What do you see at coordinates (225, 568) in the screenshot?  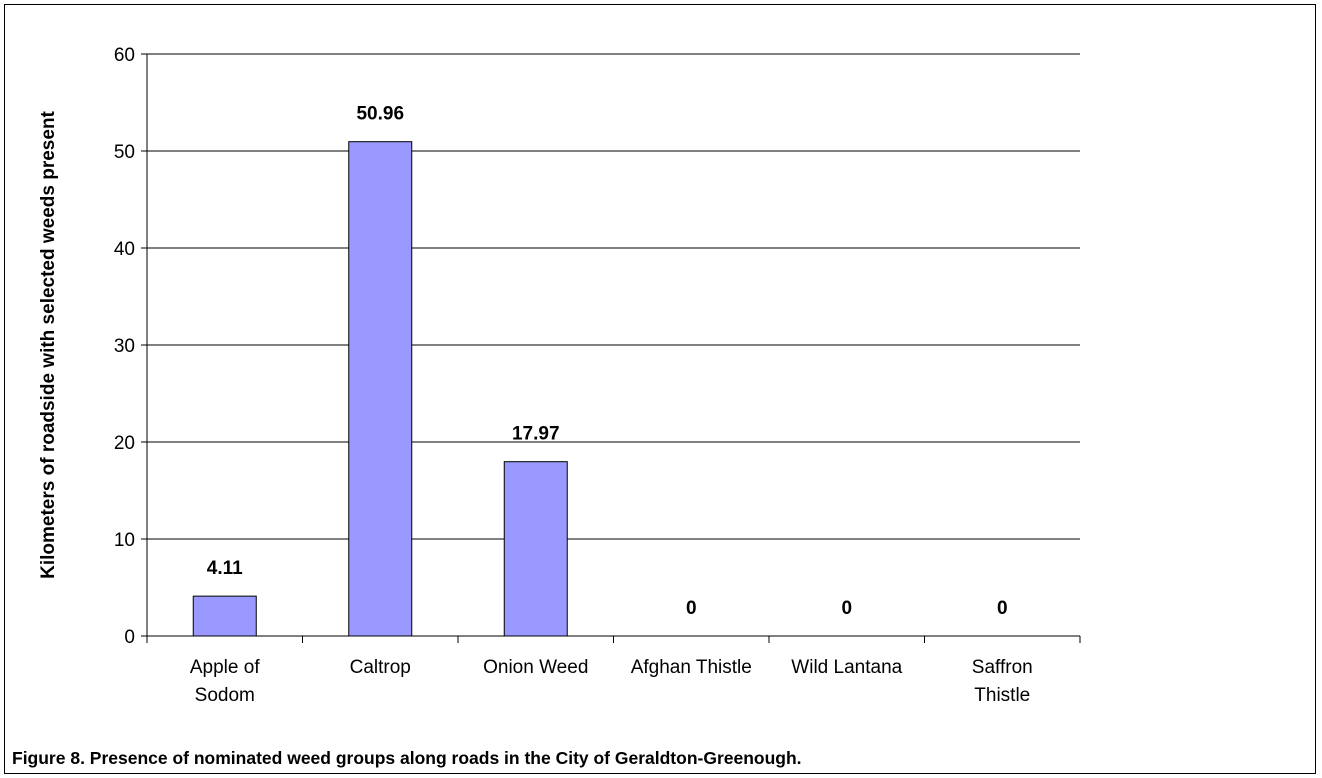 I see `data-label: 4.11` at bounding box center [225, 568].